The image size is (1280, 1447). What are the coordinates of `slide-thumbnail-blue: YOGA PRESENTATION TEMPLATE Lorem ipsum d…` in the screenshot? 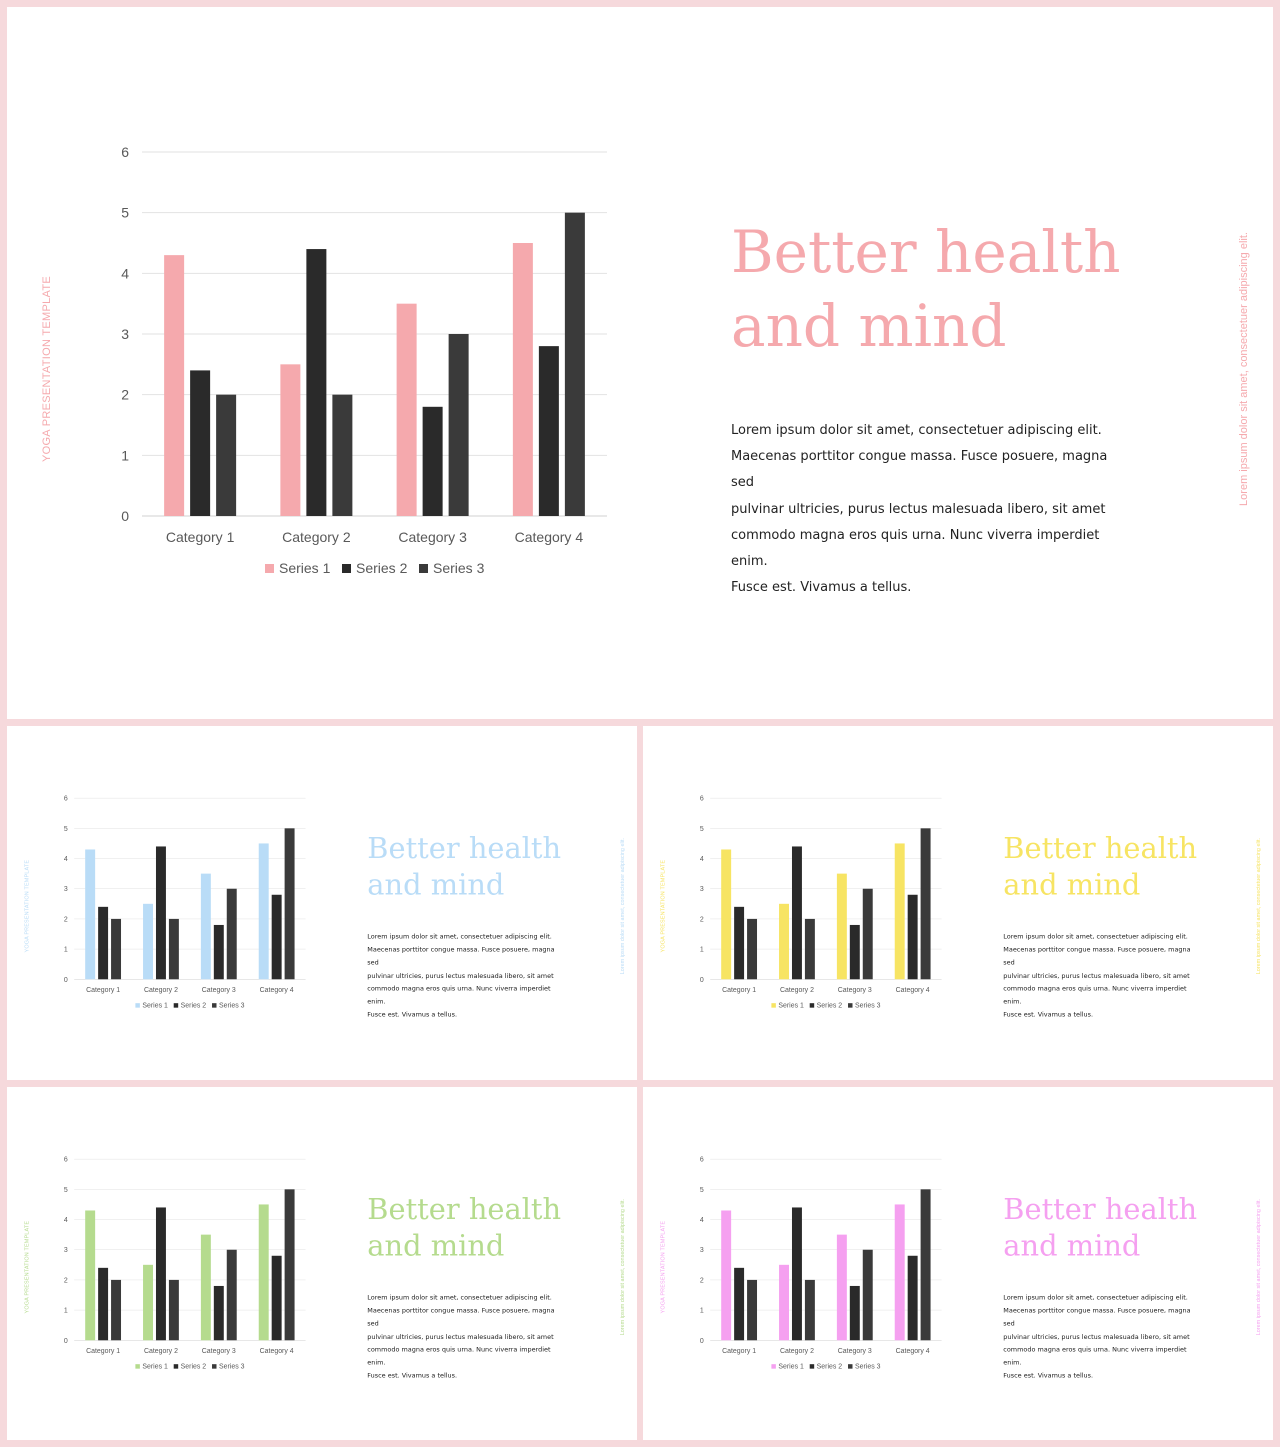 It's located at (322, 903).